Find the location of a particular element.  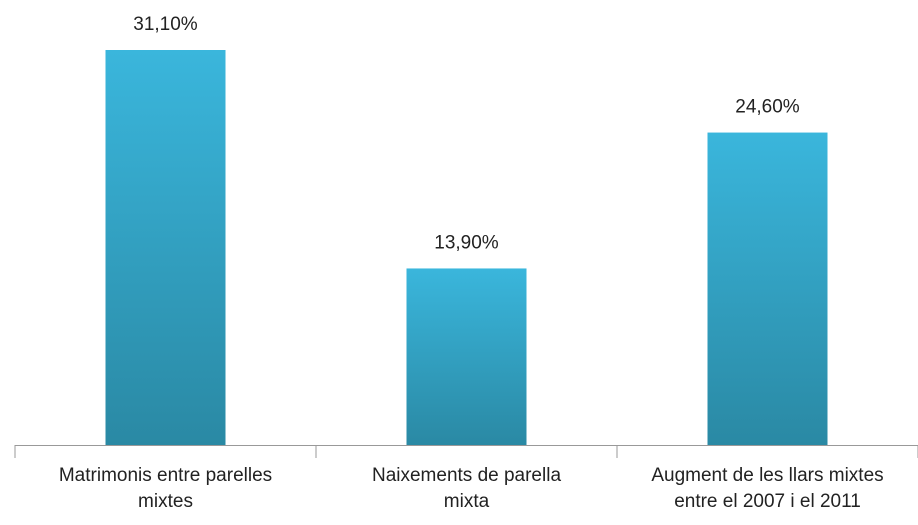

x-tick-label: Matrimonis entre parelles mixtes is located at coordinates (165, 488).